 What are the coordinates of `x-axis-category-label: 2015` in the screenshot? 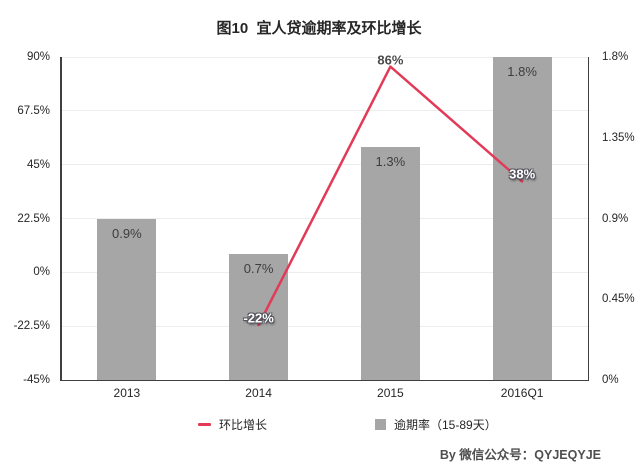 It's located at (390, 393).